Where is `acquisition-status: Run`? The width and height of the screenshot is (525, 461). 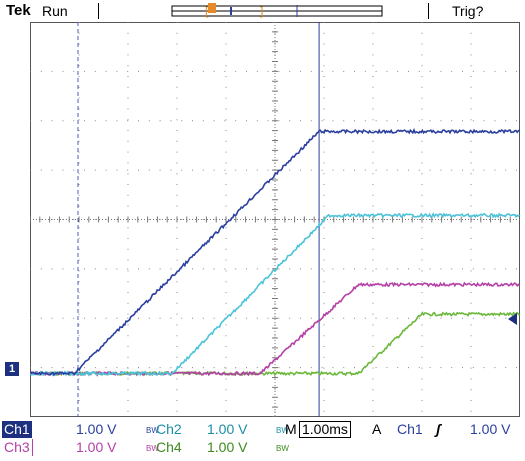
acquisition-status: Run is located at coordinates (55, 11).